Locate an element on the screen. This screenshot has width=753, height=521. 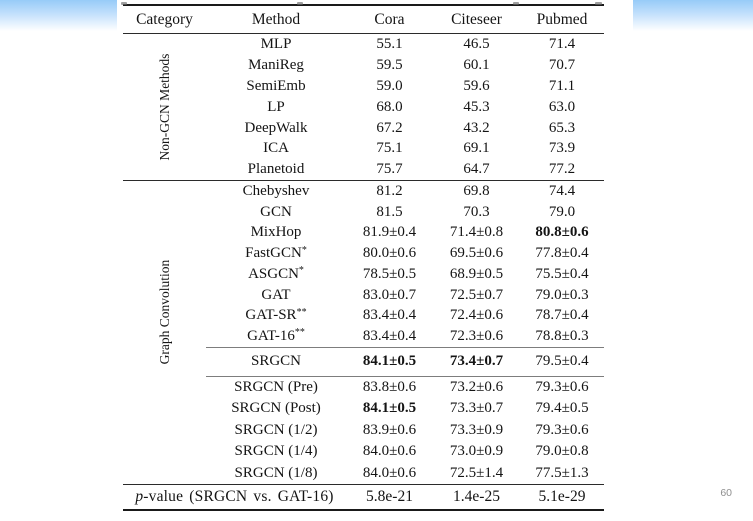
method-cell: MixHop is located at coordinates (276, 232).